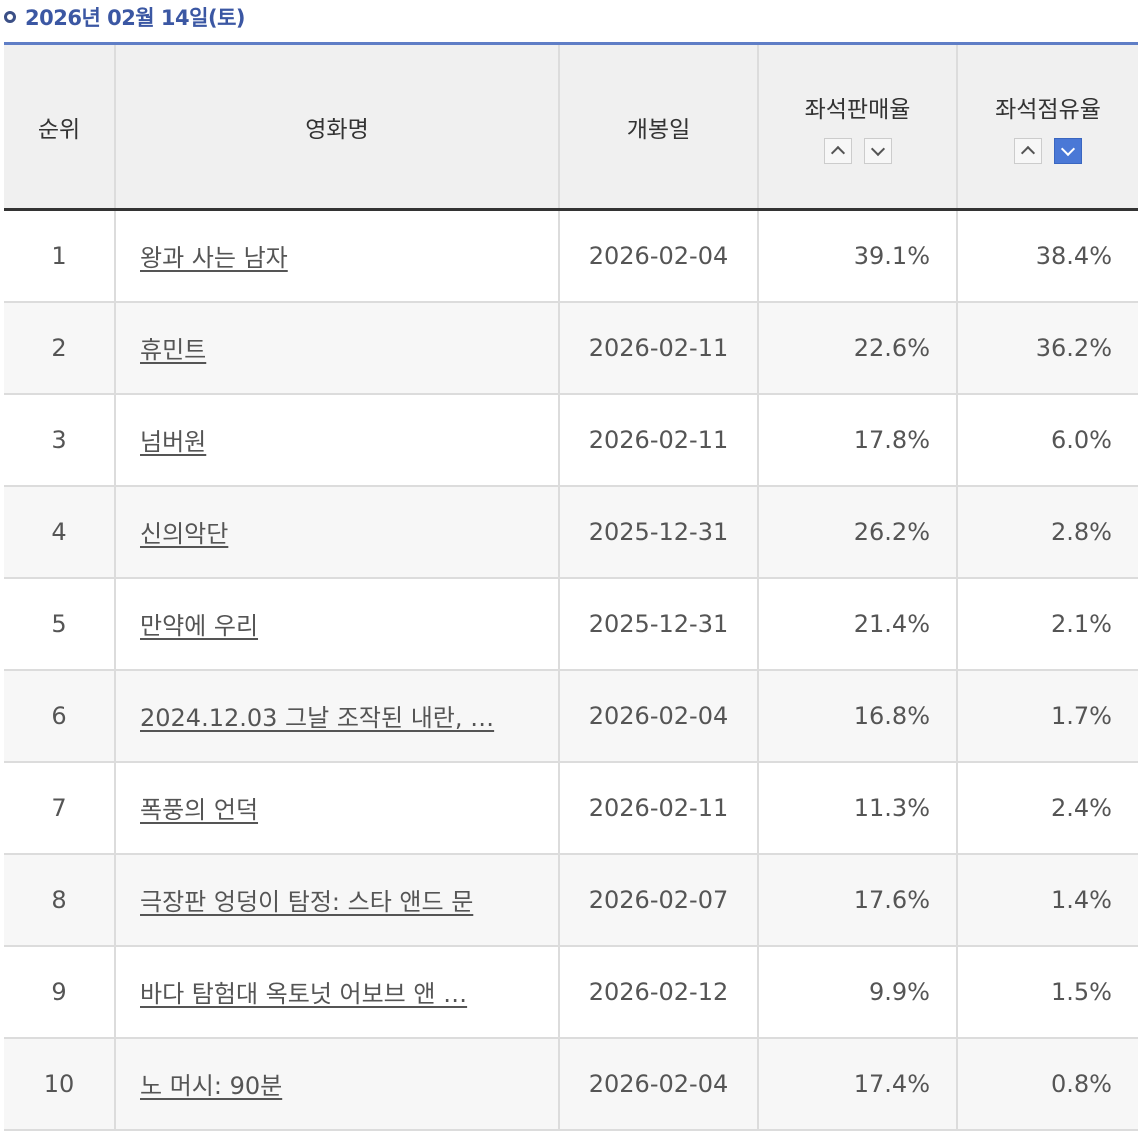 This screenshot has width=1138, height=1131. Describe the element at coordinates (199, 810) in the screenshot. I see `movie-title-link: 폭풍의 언덕` at that location.